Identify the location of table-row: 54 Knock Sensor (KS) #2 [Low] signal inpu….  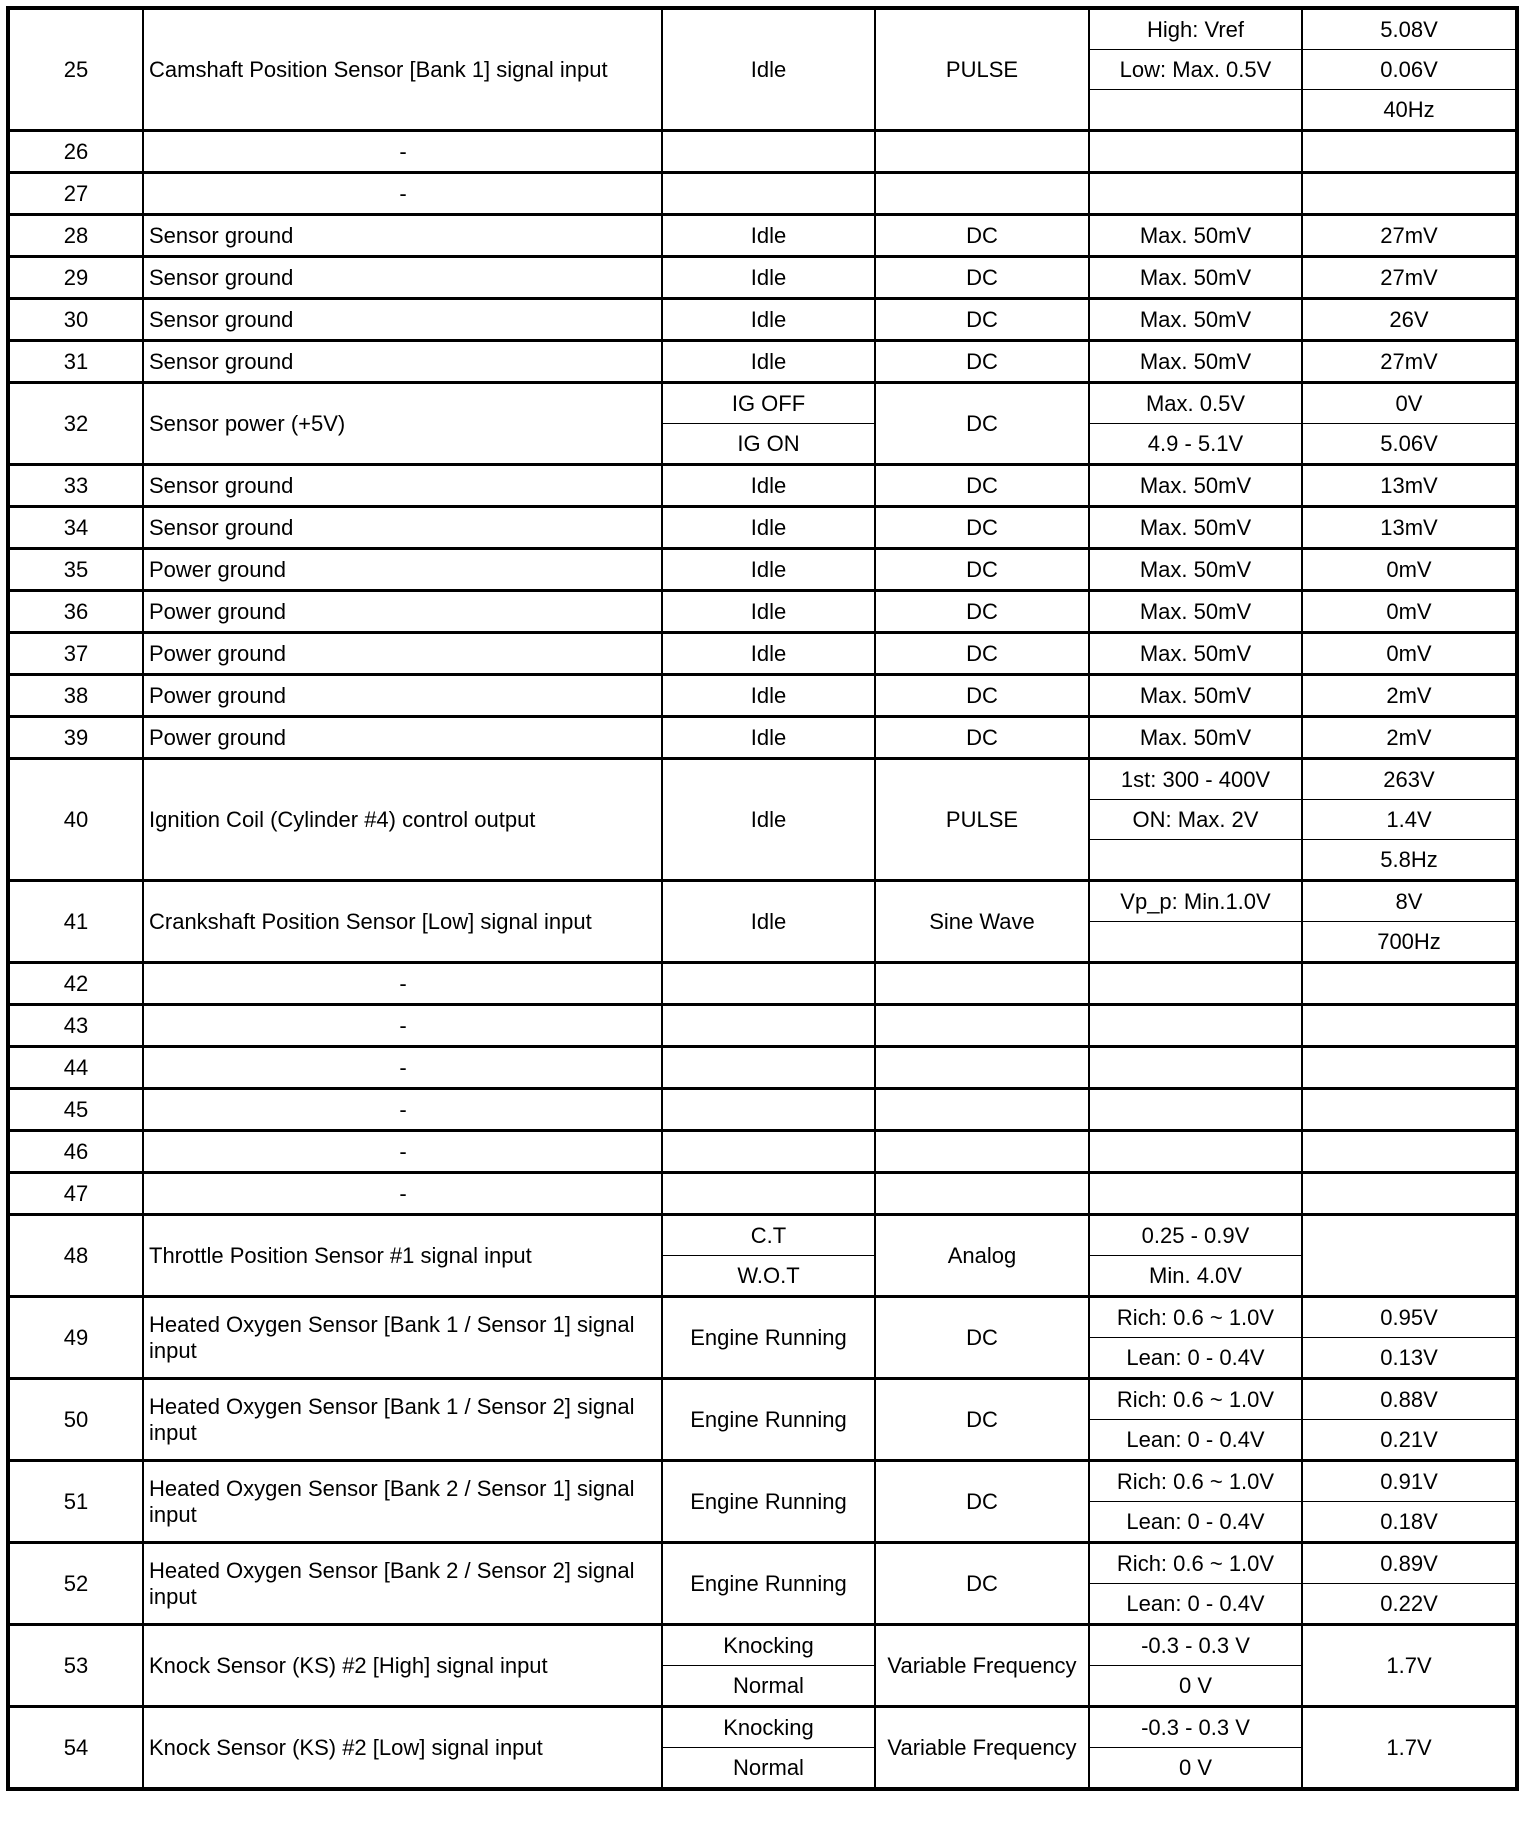
(762, 1747).